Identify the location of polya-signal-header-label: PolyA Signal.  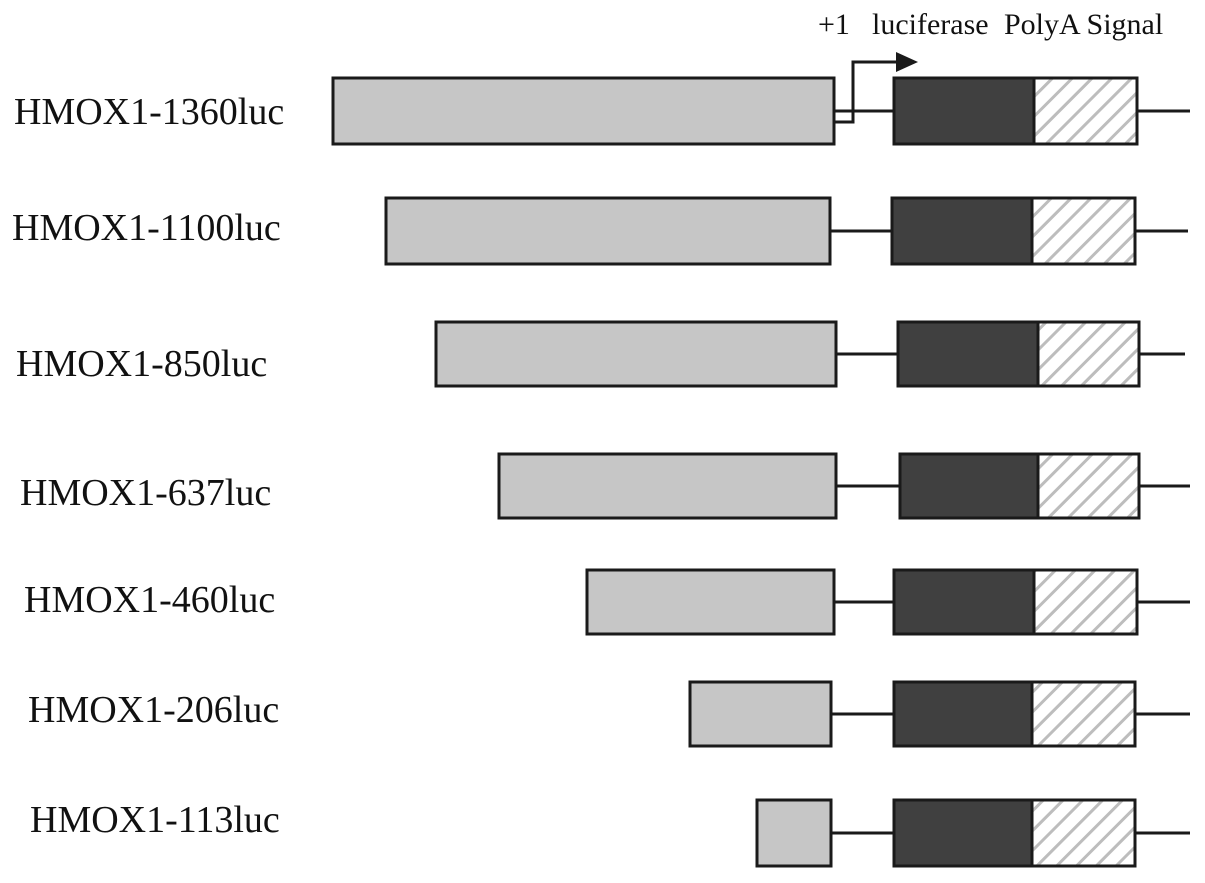
(1083, 24).